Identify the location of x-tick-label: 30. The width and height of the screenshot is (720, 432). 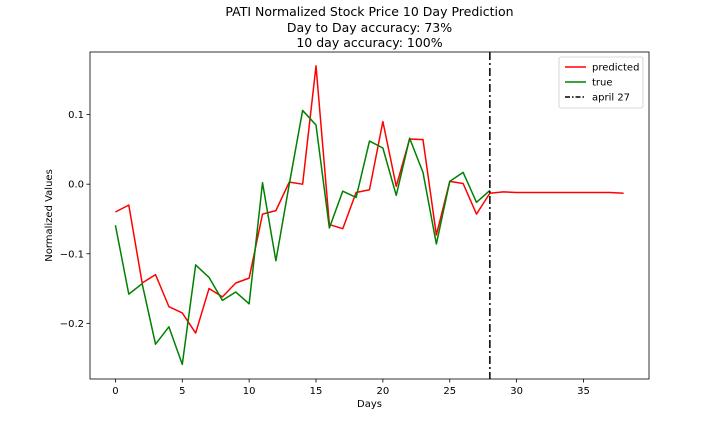
(516, 391).